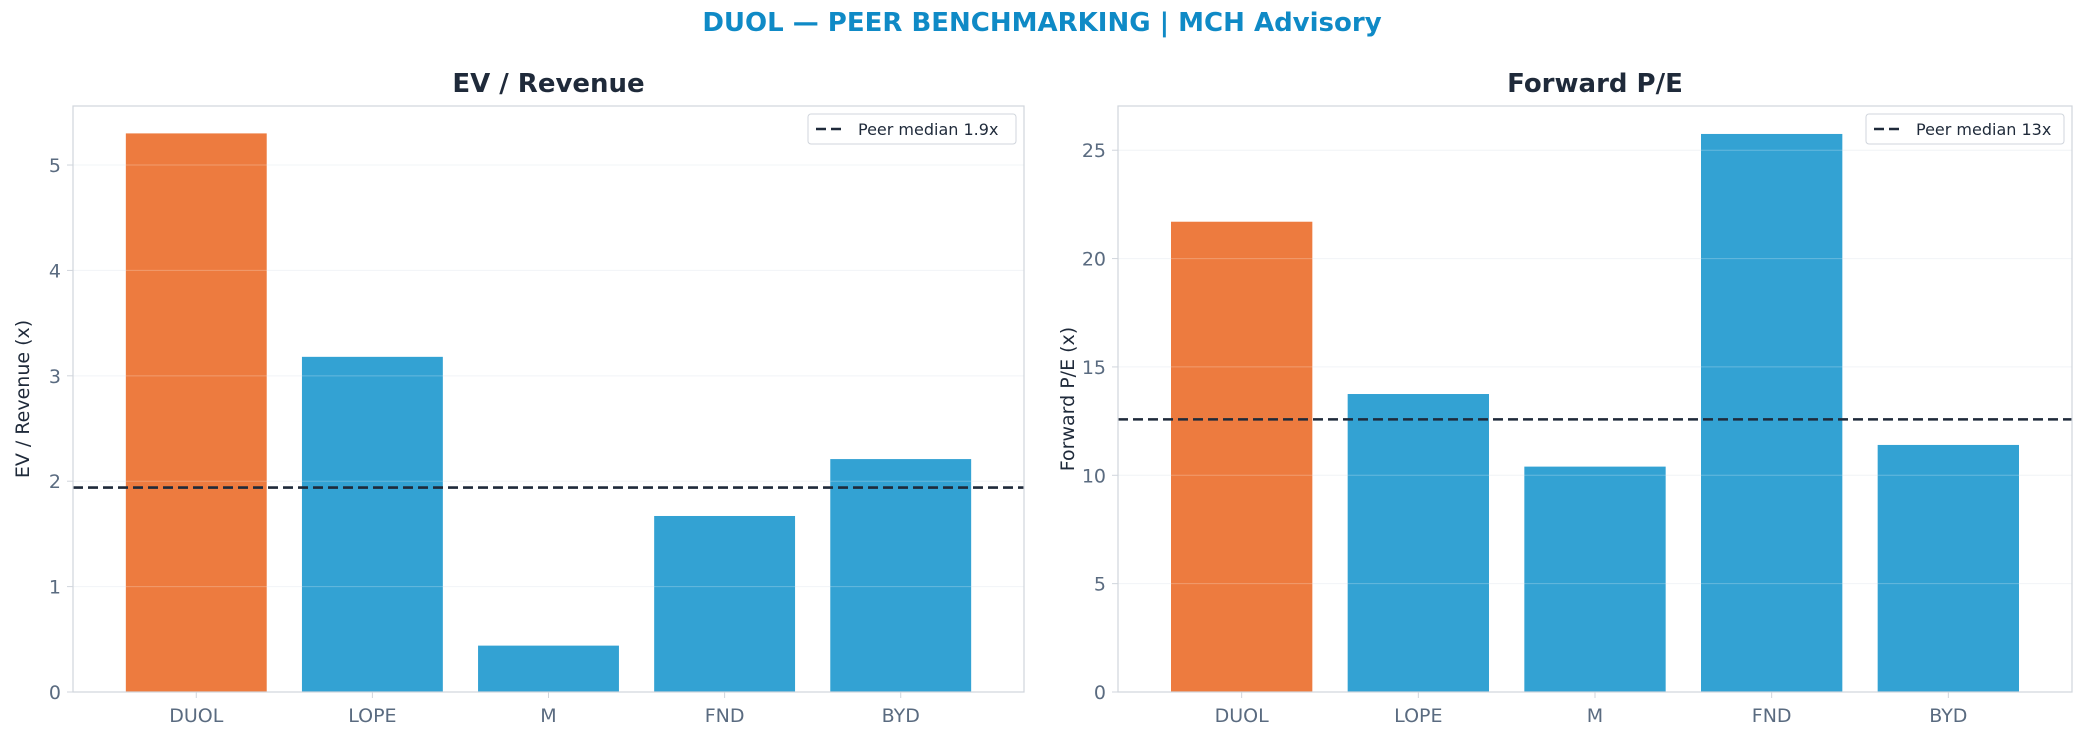 The image size is (2084, 742). What do you see at coordinates (55, 588) in the screenshot?
I see `y-tick-label: 1` at bounding box center [55, 588].